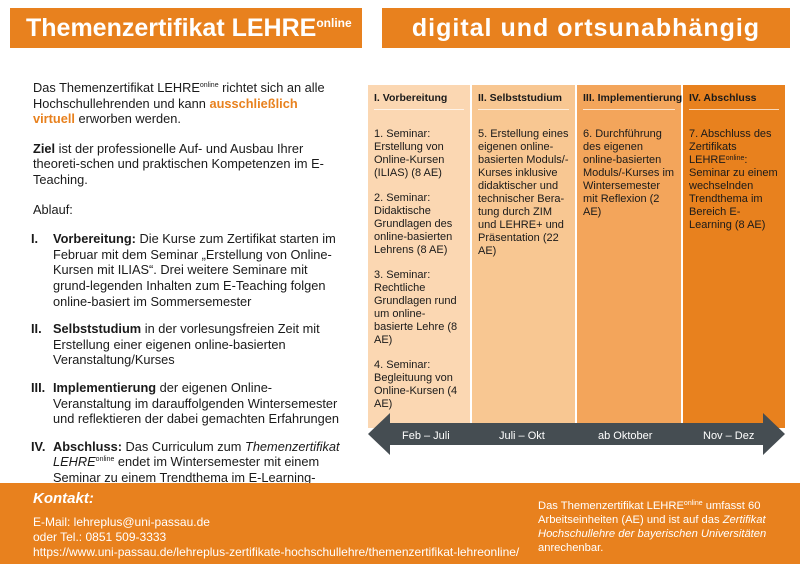 The image size is (800, 564). I want to click on contact-email: E-Mail: lehreplus@uni-passau.de, so click(121, 522).